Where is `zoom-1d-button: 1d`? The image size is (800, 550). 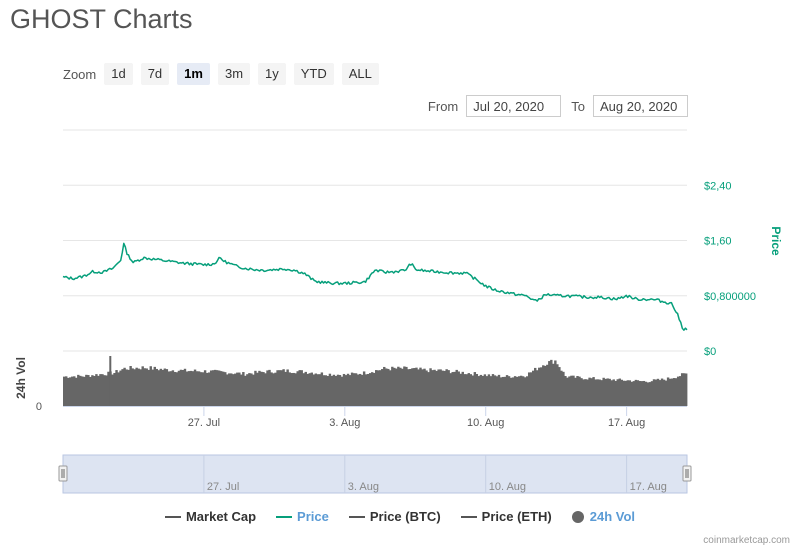 zoom-1d-button: 1d is located at coordinates (118, 74).